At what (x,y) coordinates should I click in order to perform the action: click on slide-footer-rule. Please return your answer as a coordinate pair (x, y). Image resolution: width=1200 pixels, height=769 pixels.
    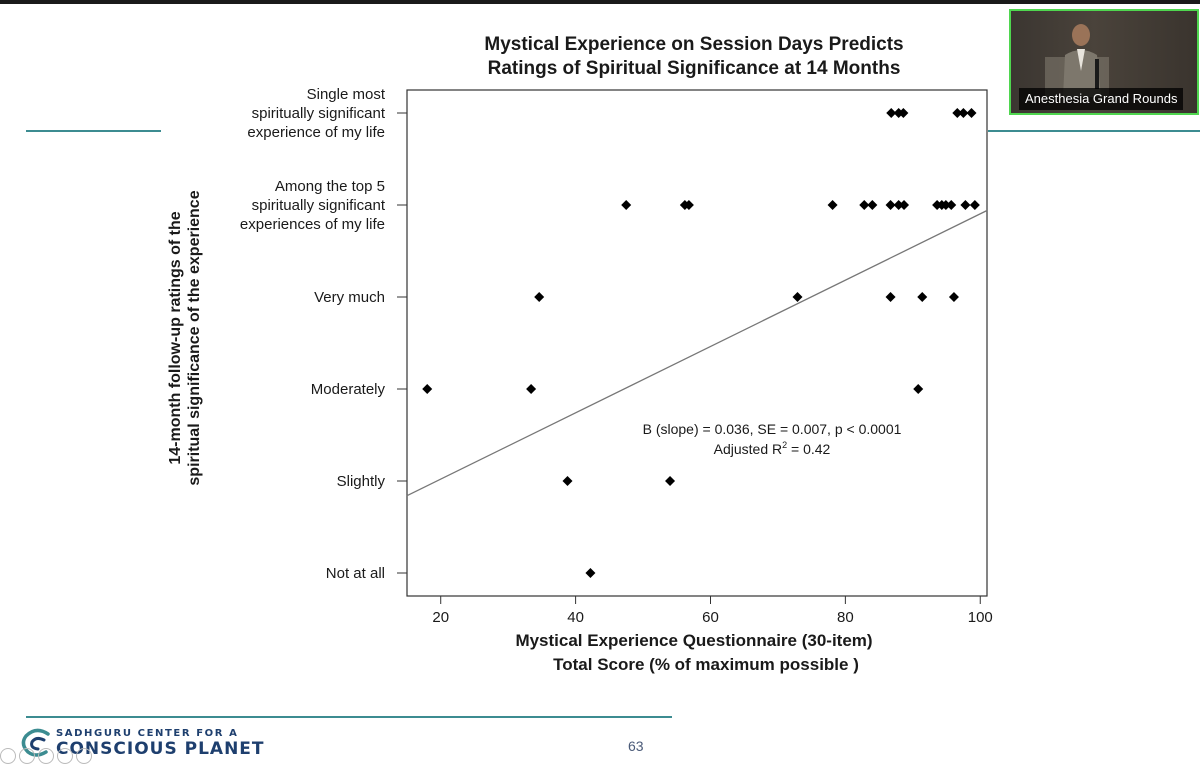
    Looking at the image, I should click on (349, 717).